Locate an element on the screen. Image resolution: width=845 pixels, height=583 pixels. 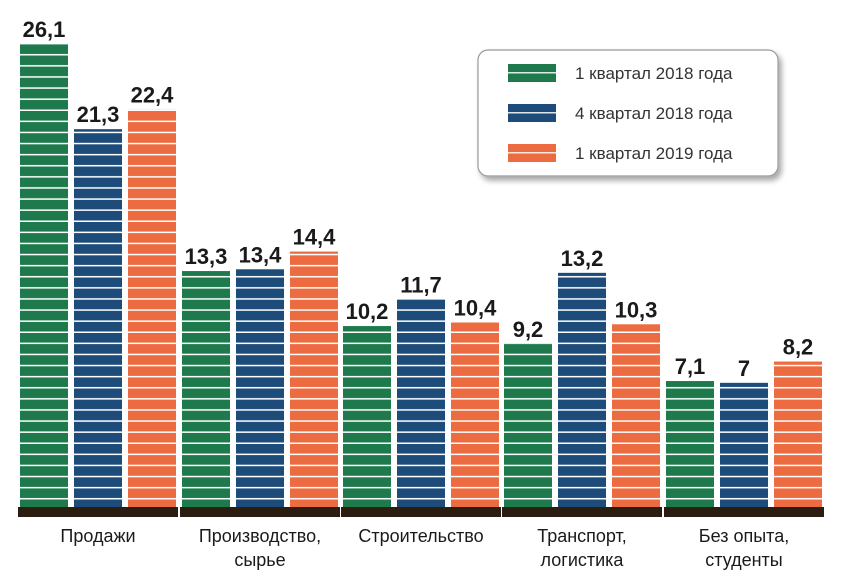
value-label-4-2: 13,2 is located at coordinates (582, 258).